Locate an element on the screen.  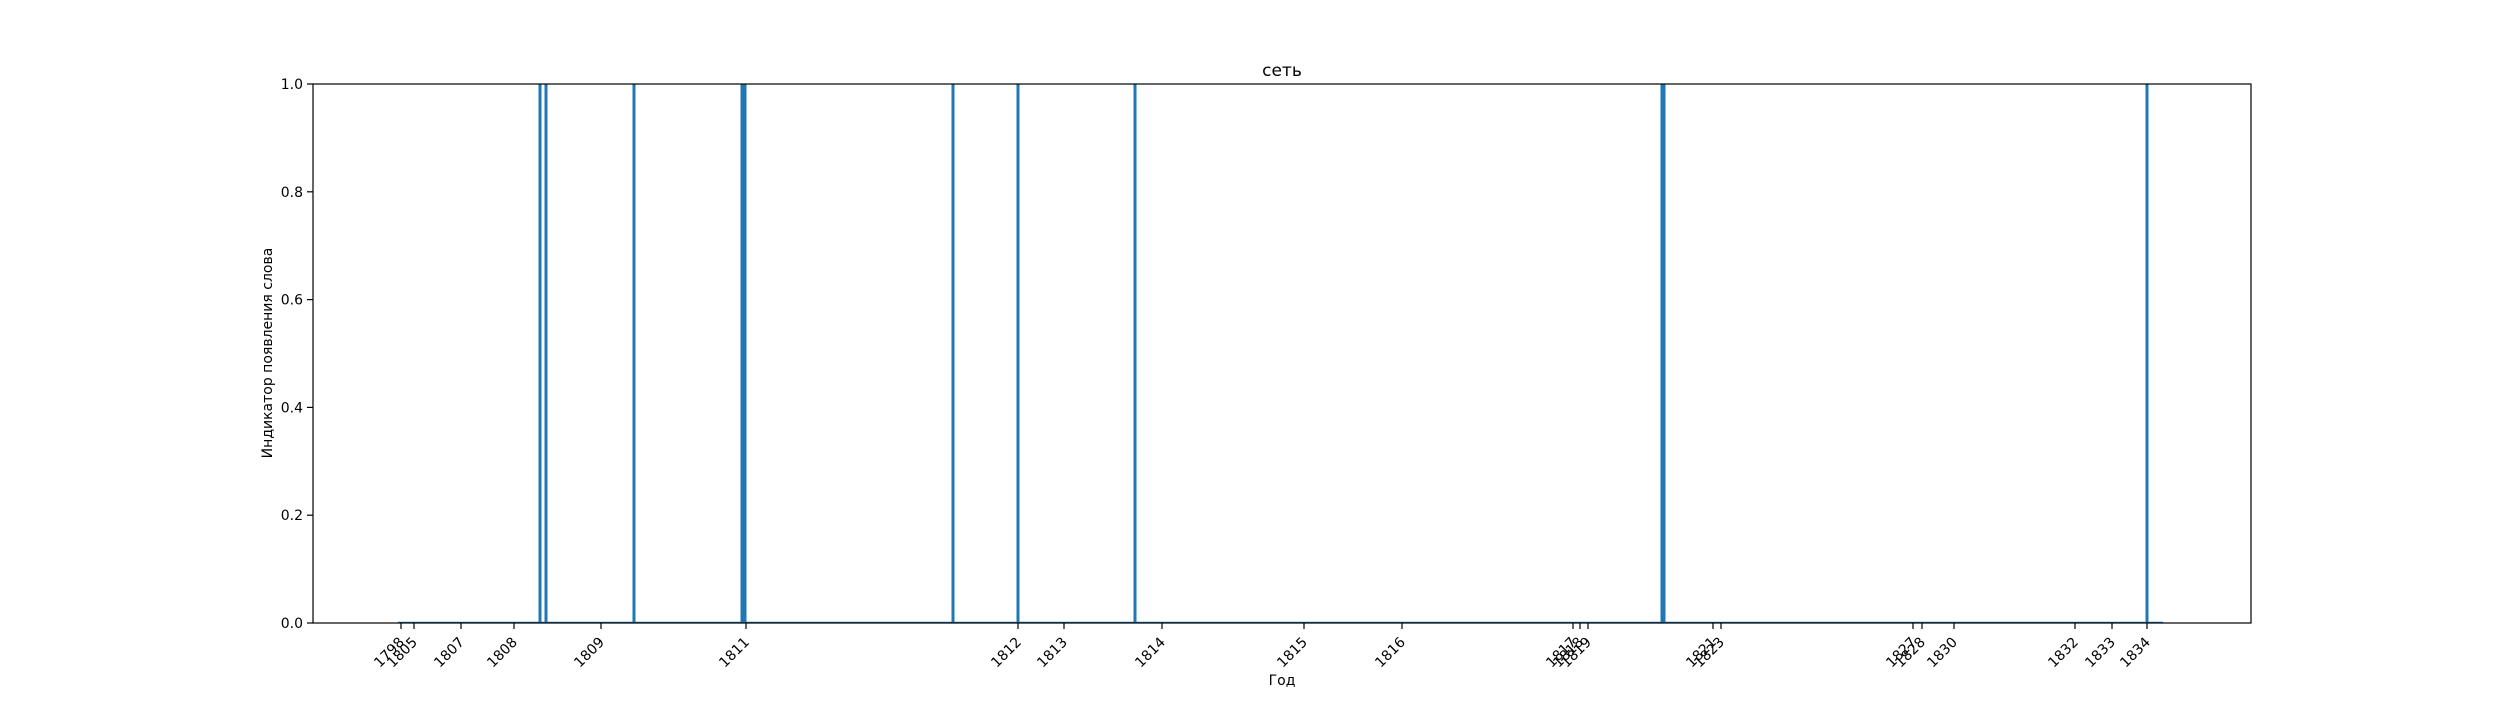
x-tick-label: 1807 is located at coordinates (449, 653).